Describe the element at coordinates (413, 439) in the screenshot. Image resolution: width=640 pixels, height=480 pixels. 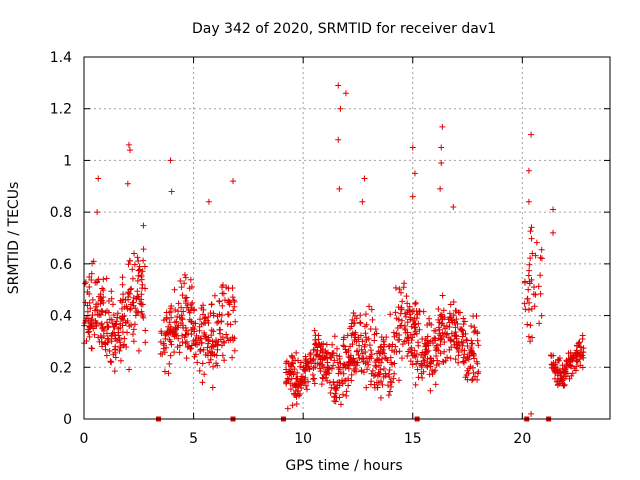
I see `x-tick-label: 15` at that location.